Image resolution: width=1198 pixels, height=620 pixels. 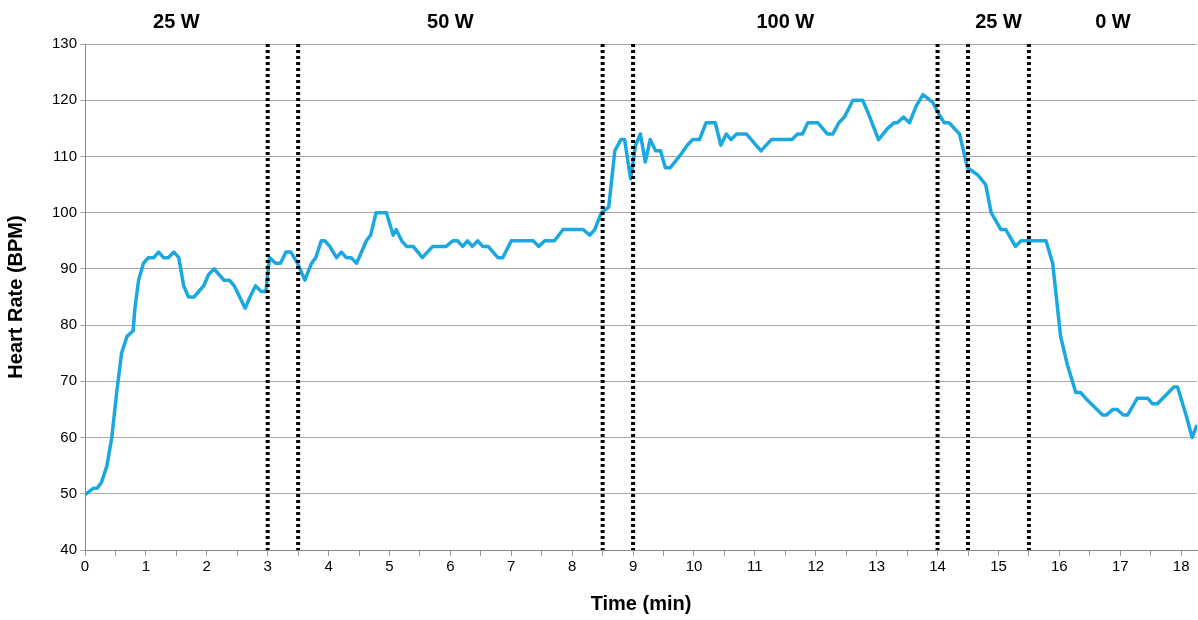 I want to click on x-tick-label: 9, so click(x=633, y=566).